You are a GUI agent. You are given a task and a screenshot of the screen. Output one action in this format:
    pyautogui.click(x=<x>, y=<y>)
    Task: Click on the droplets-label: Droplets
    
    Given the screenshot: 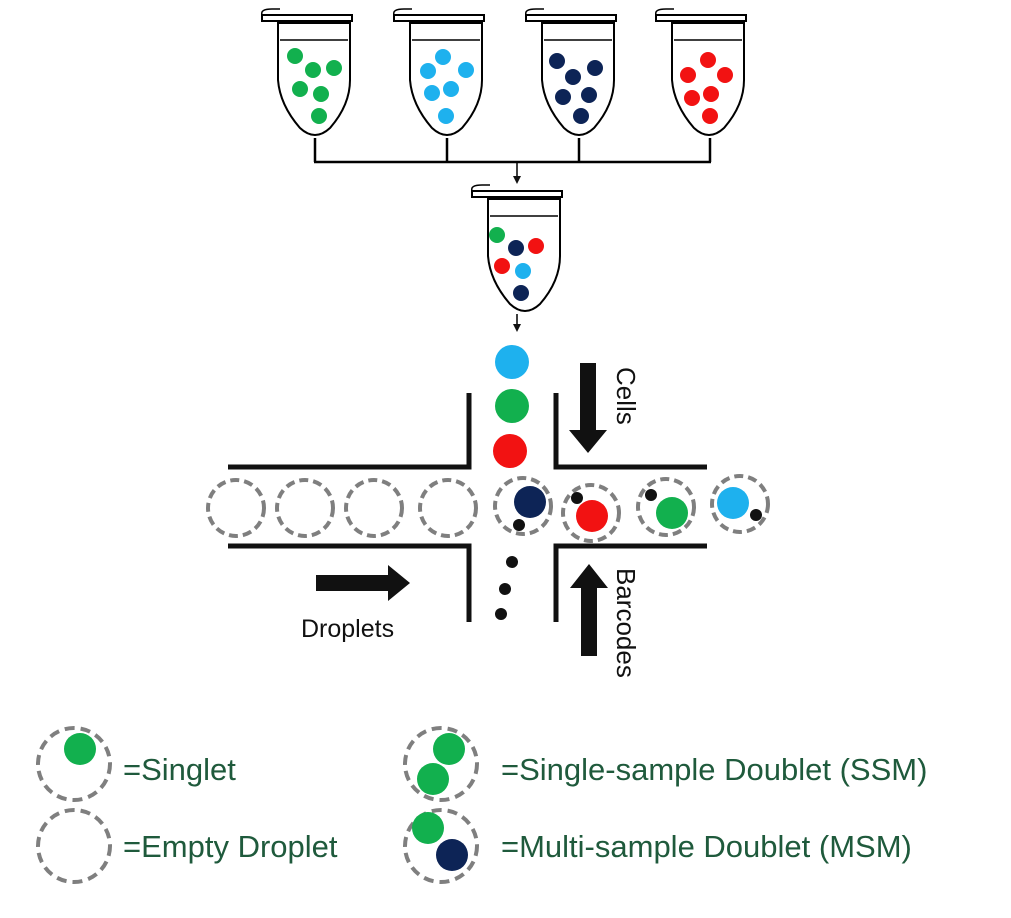 What is the action you would take?
    pyautogui.click(x=347, y=629)
    